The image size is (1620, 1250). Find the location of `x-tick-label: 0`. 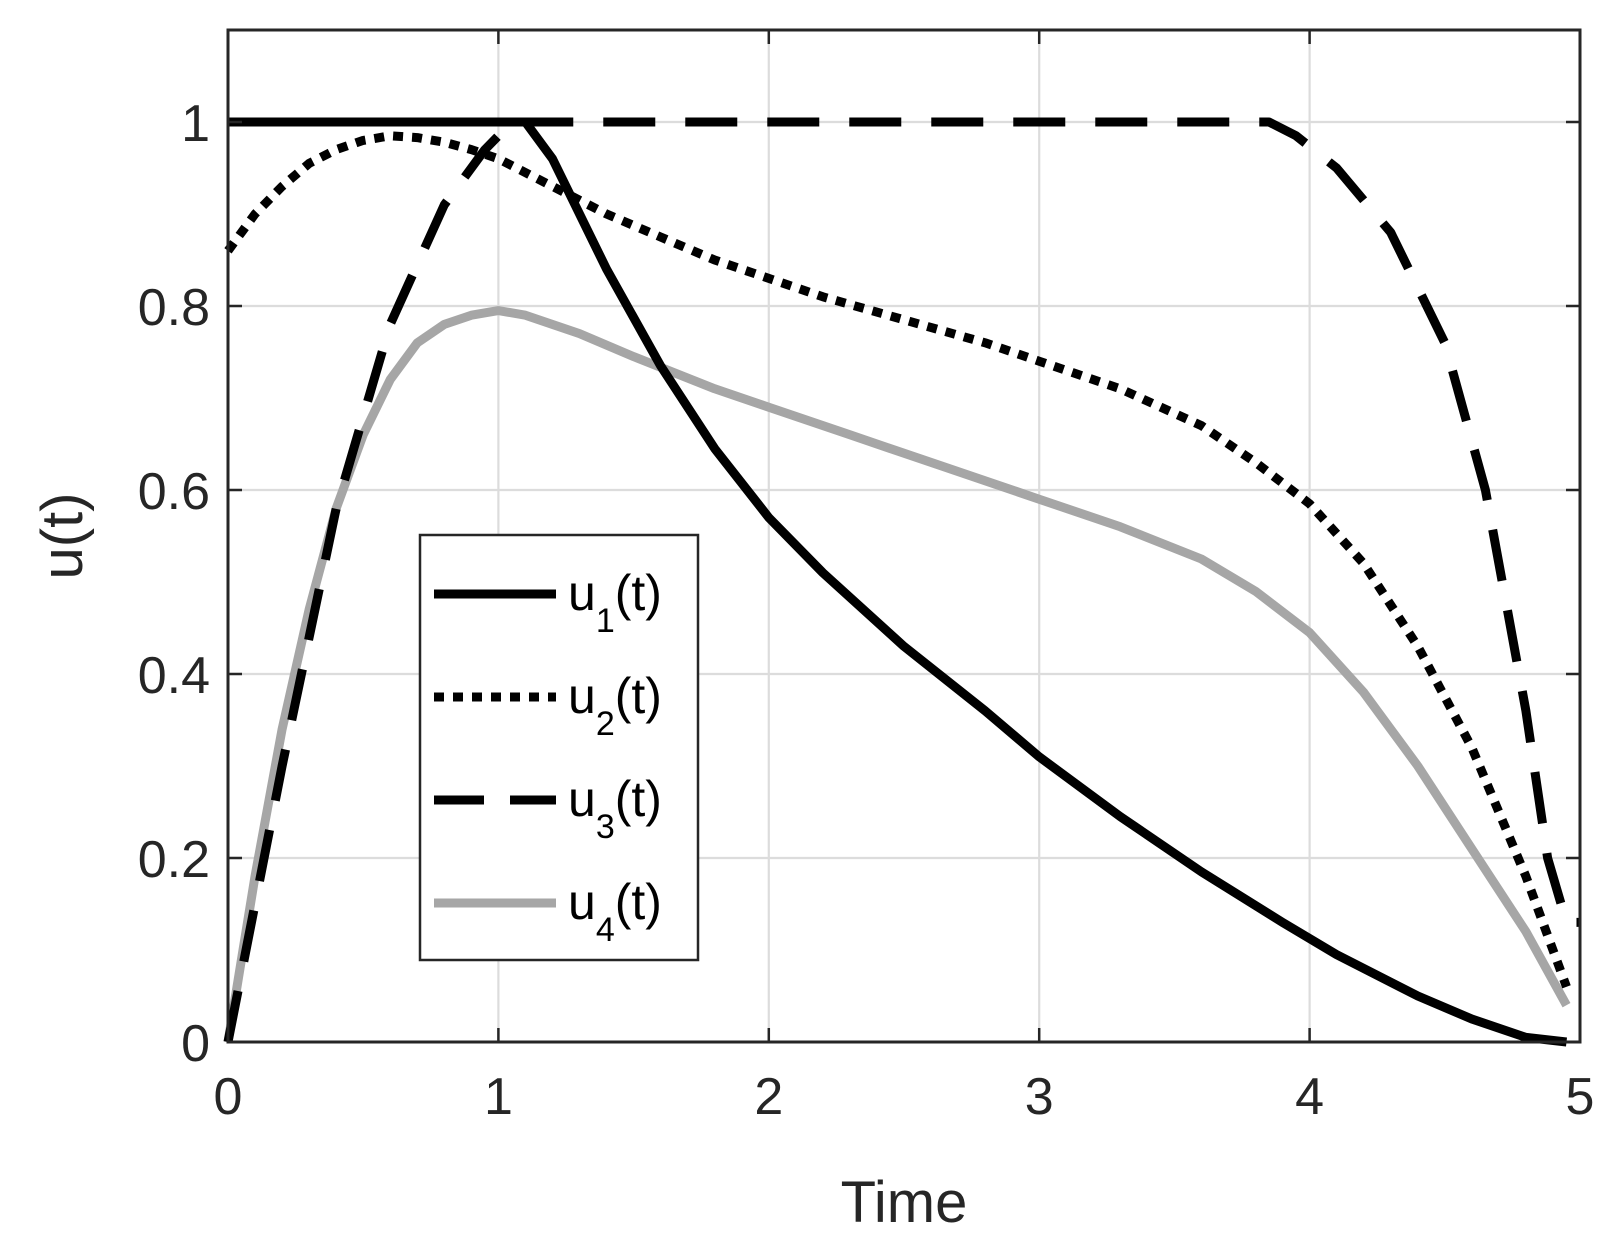

x-tick-label: 0 is located at coordinates (228, 1097).